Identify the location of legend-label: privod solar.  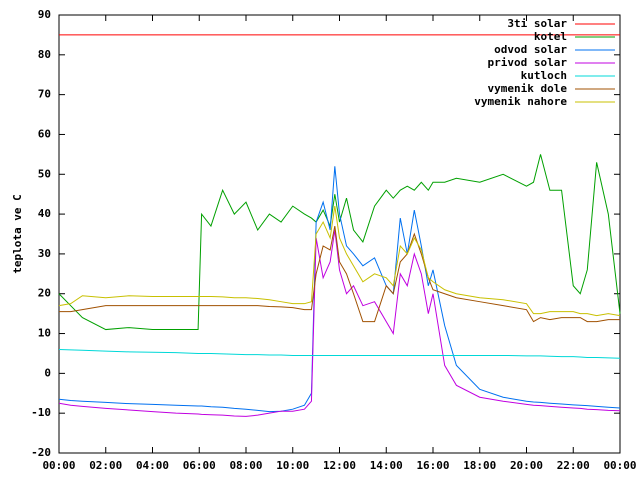
(528, 62).